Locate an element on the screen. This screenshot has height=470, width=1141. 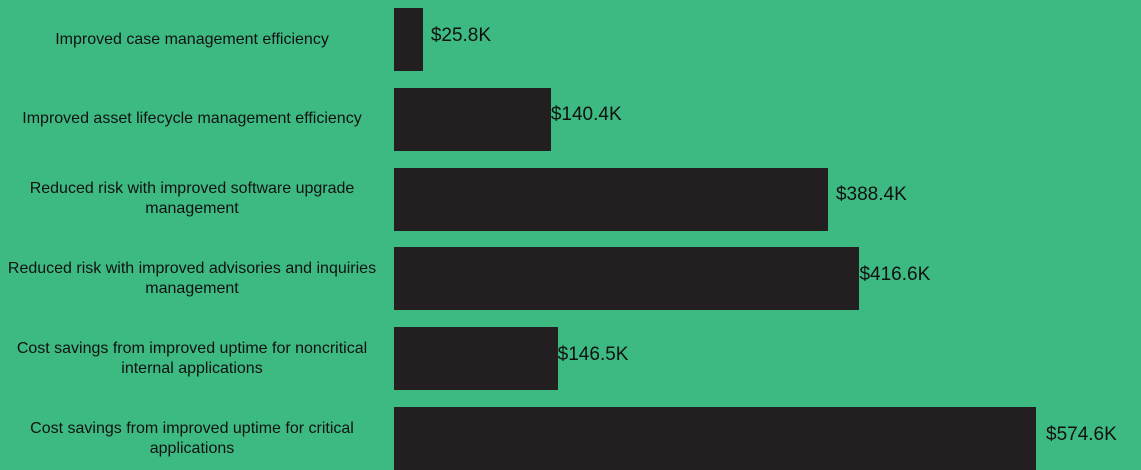
value-label: $388.4K is located at coordinates (871, 195).